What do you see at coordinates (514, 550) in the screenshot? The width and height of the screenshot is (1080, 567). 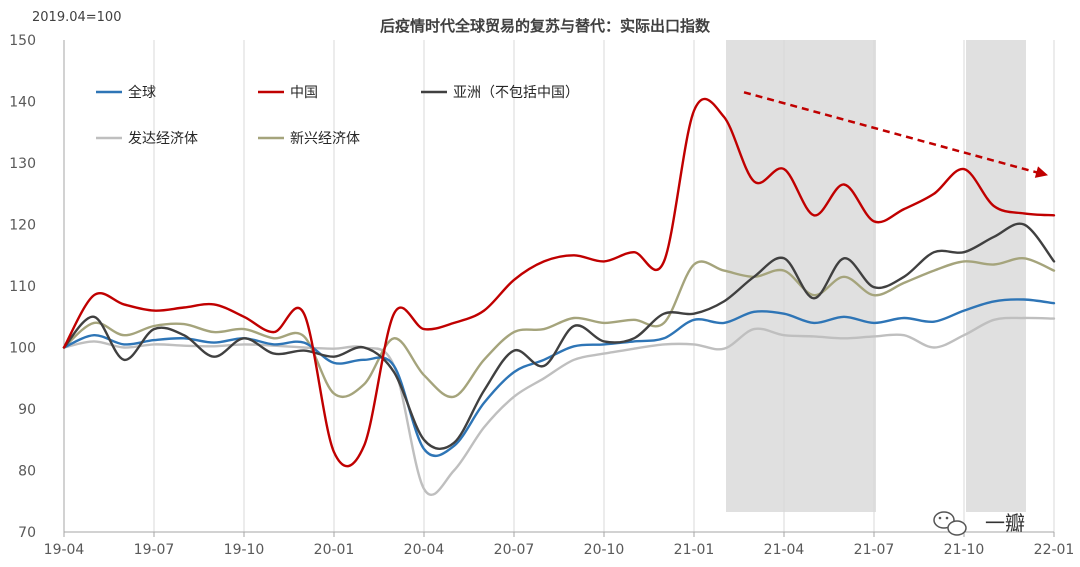 I see `x-tick-label: 20-07` at bounding box center [514, 550].